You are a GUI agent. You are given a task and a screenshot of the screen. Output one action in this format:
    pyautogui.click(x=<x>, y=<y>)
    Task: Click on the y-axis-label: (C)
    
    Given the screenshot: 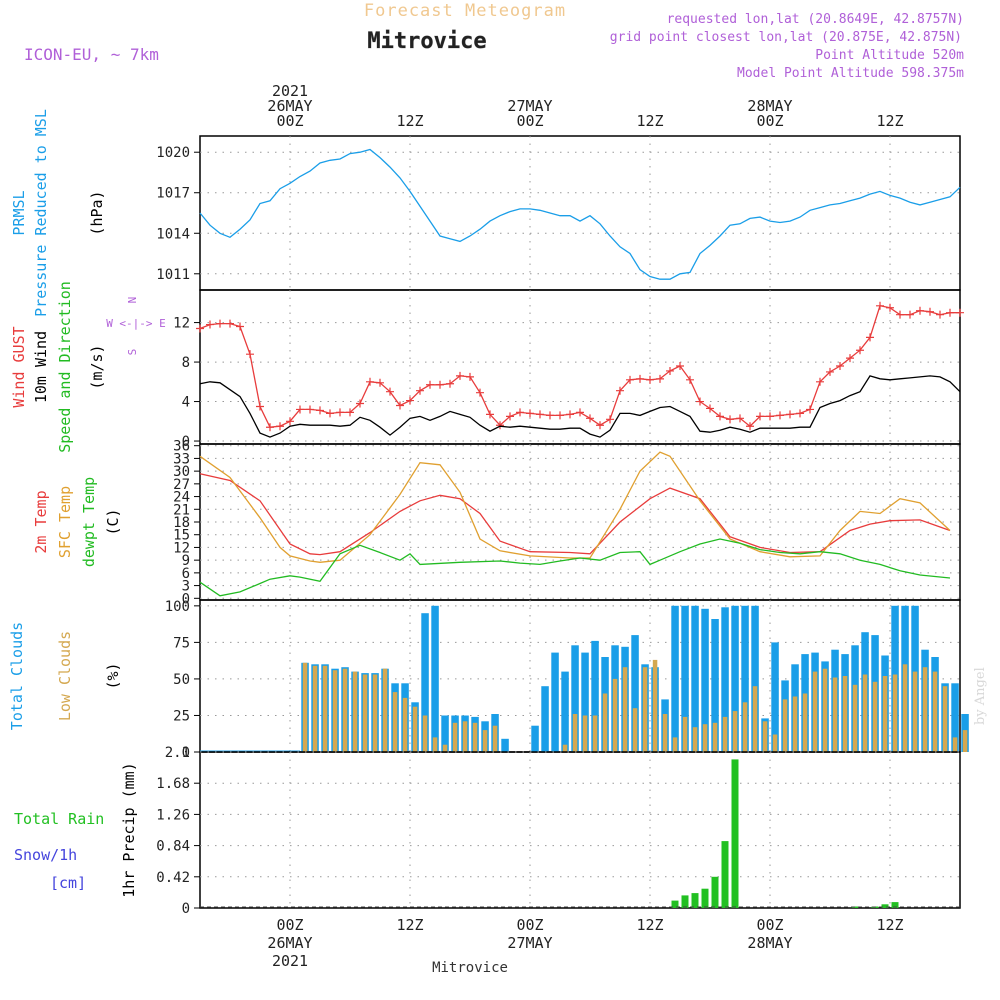 What is the action you would take?
    pyautogui.click(x=113, y=521)
    